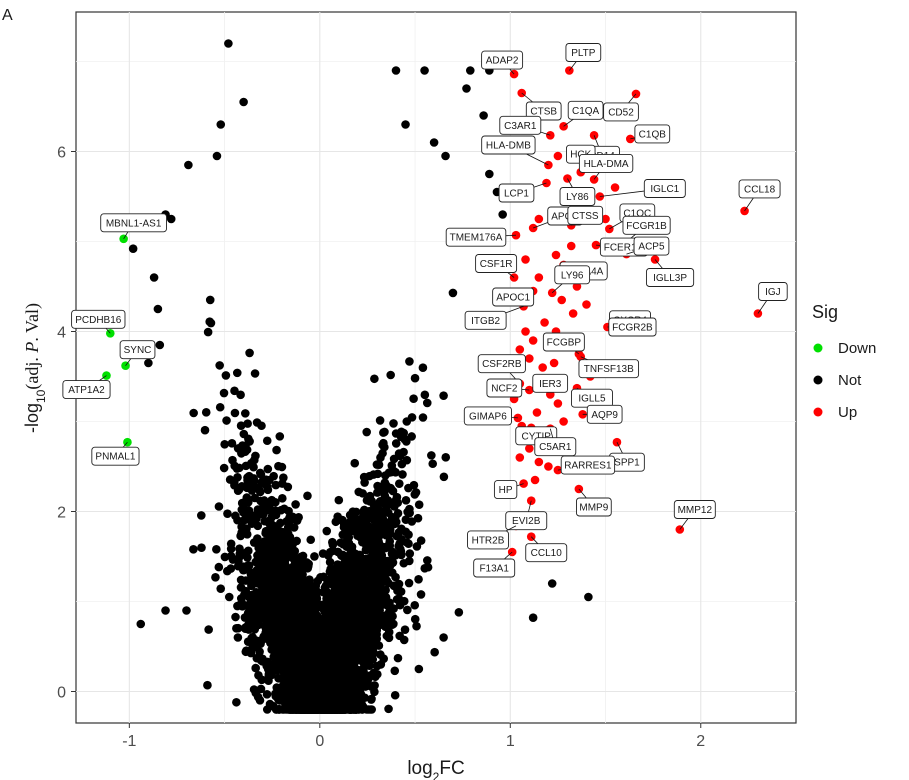 The height and width of the screenshot is (780, 909). I want to click on gene-label-group: ITGB2, so click(494, 317).